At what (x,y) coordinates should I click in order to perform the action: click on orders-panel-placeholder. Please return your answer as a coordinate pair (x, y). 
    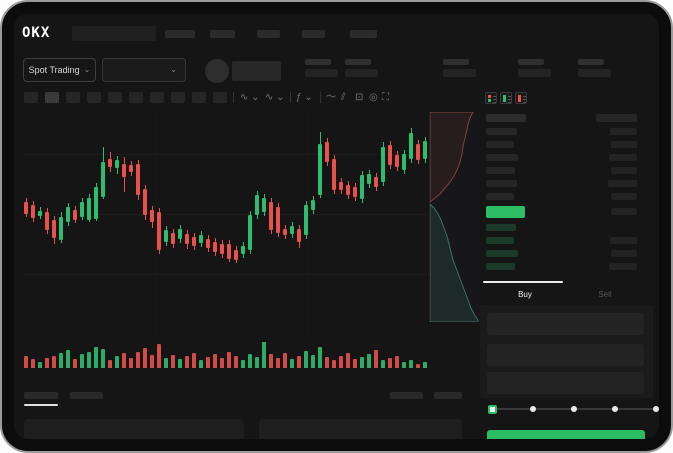
    Looking at the image, I should click on (134, 429).